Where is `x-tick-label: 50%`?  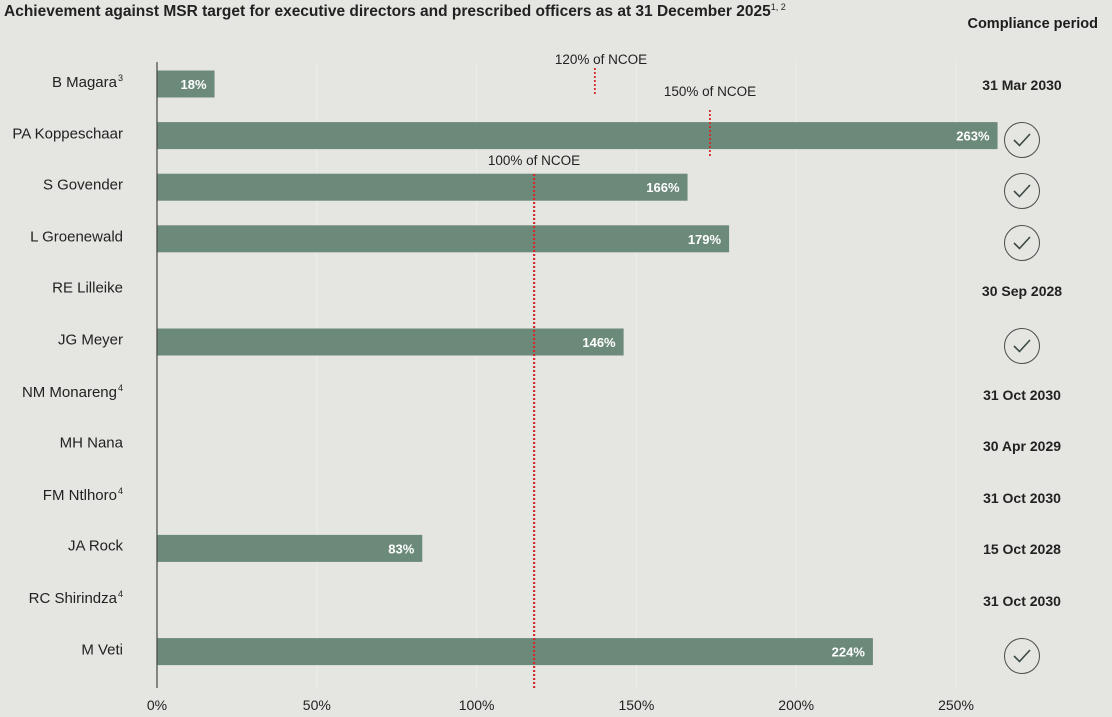
x-tick-label: 50% is located at coordinates (317, 705).